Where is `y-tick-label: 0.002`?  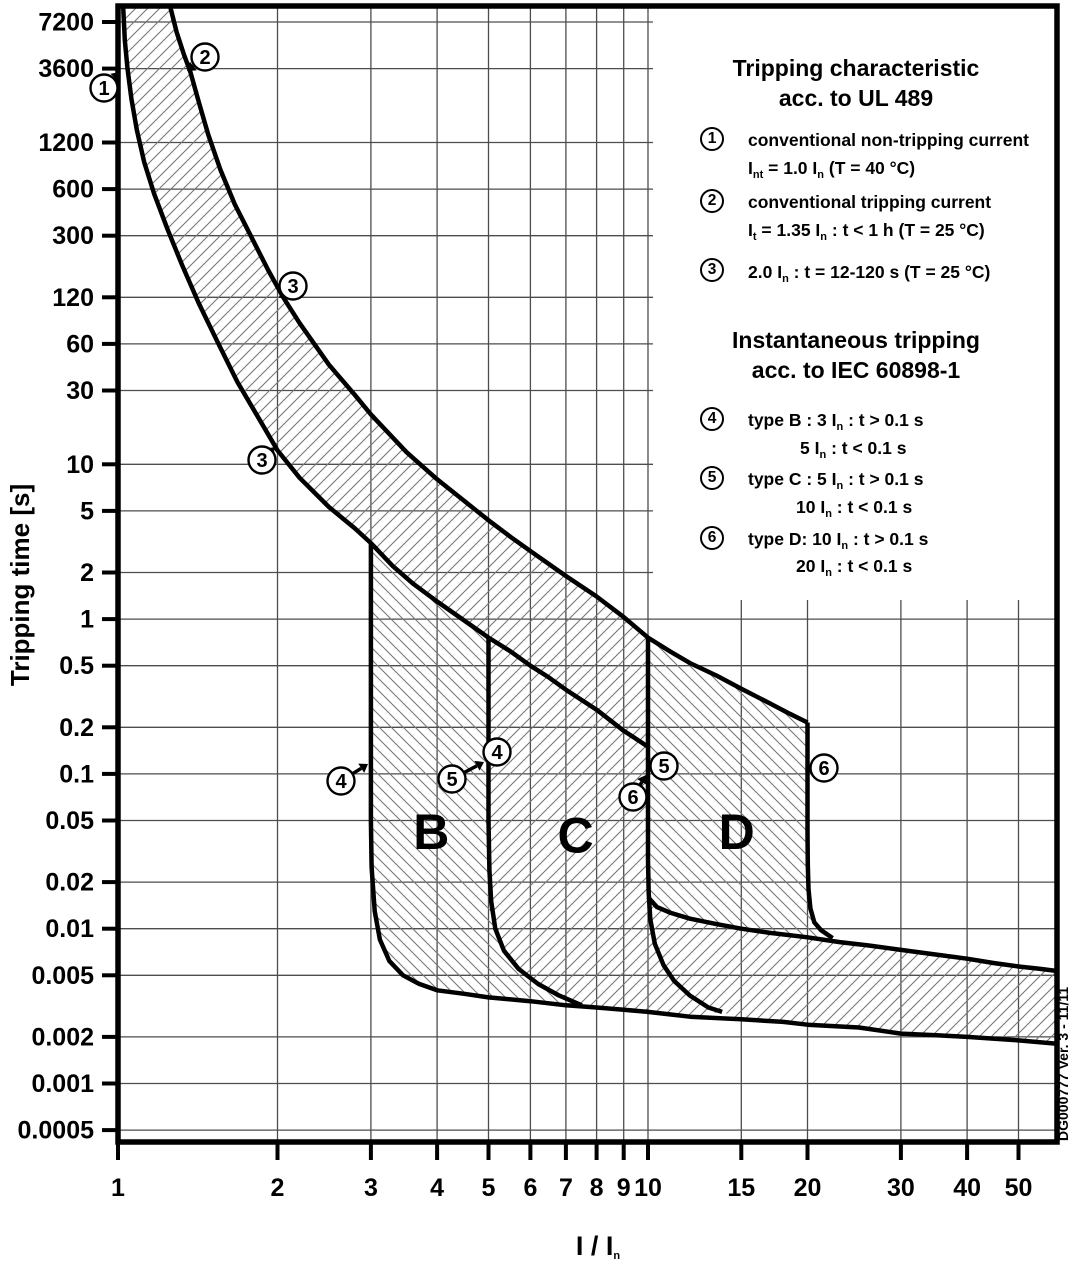
y-tick-label: 0.002 is located at coordinates (62, 1037).